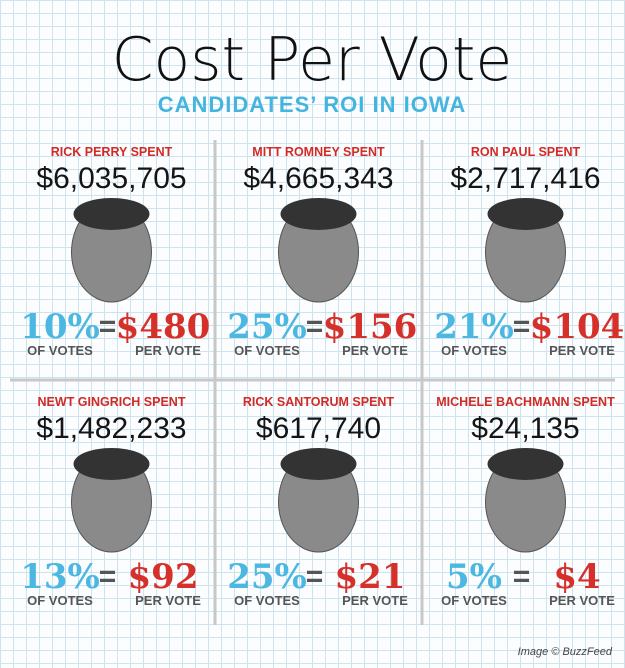 Image resolution: width=625 pixels, height=668 pixels. What do you see at coordinates (525, 178) in the screenshot?
I see `amount: $2,717,416` at bounding box center [525, 178].